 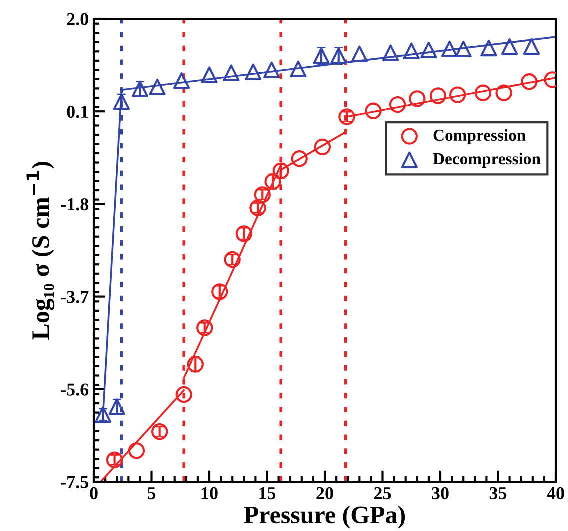 I want to click on y-tick-label: 0.1, so click(x=77, y=112).